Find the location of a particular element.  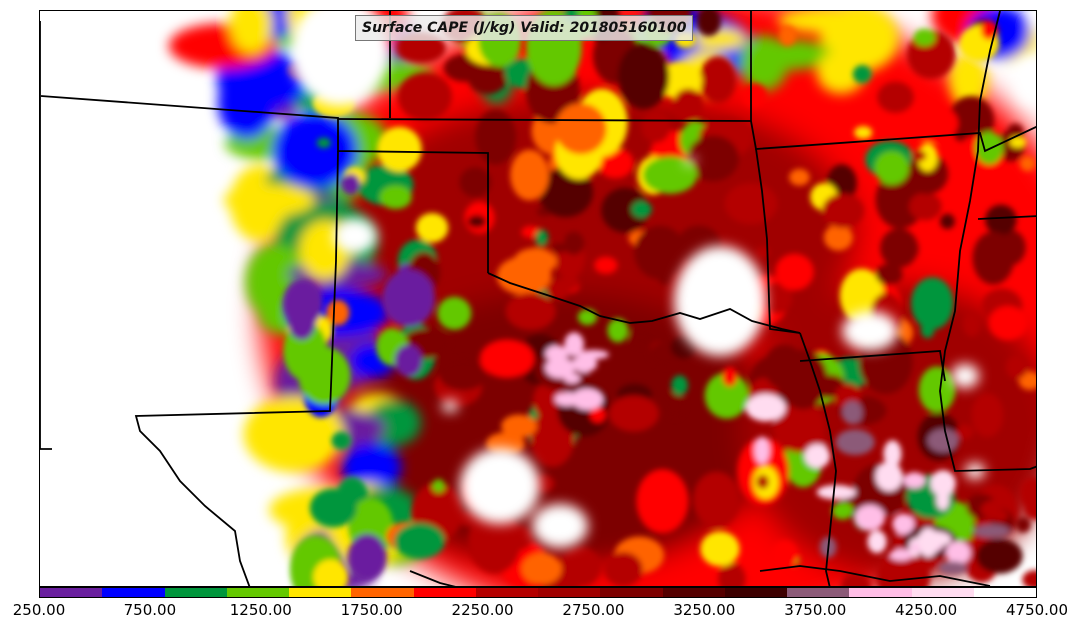

colorbar-tick-label: 1750.00 is located at coordinates (371, 610).